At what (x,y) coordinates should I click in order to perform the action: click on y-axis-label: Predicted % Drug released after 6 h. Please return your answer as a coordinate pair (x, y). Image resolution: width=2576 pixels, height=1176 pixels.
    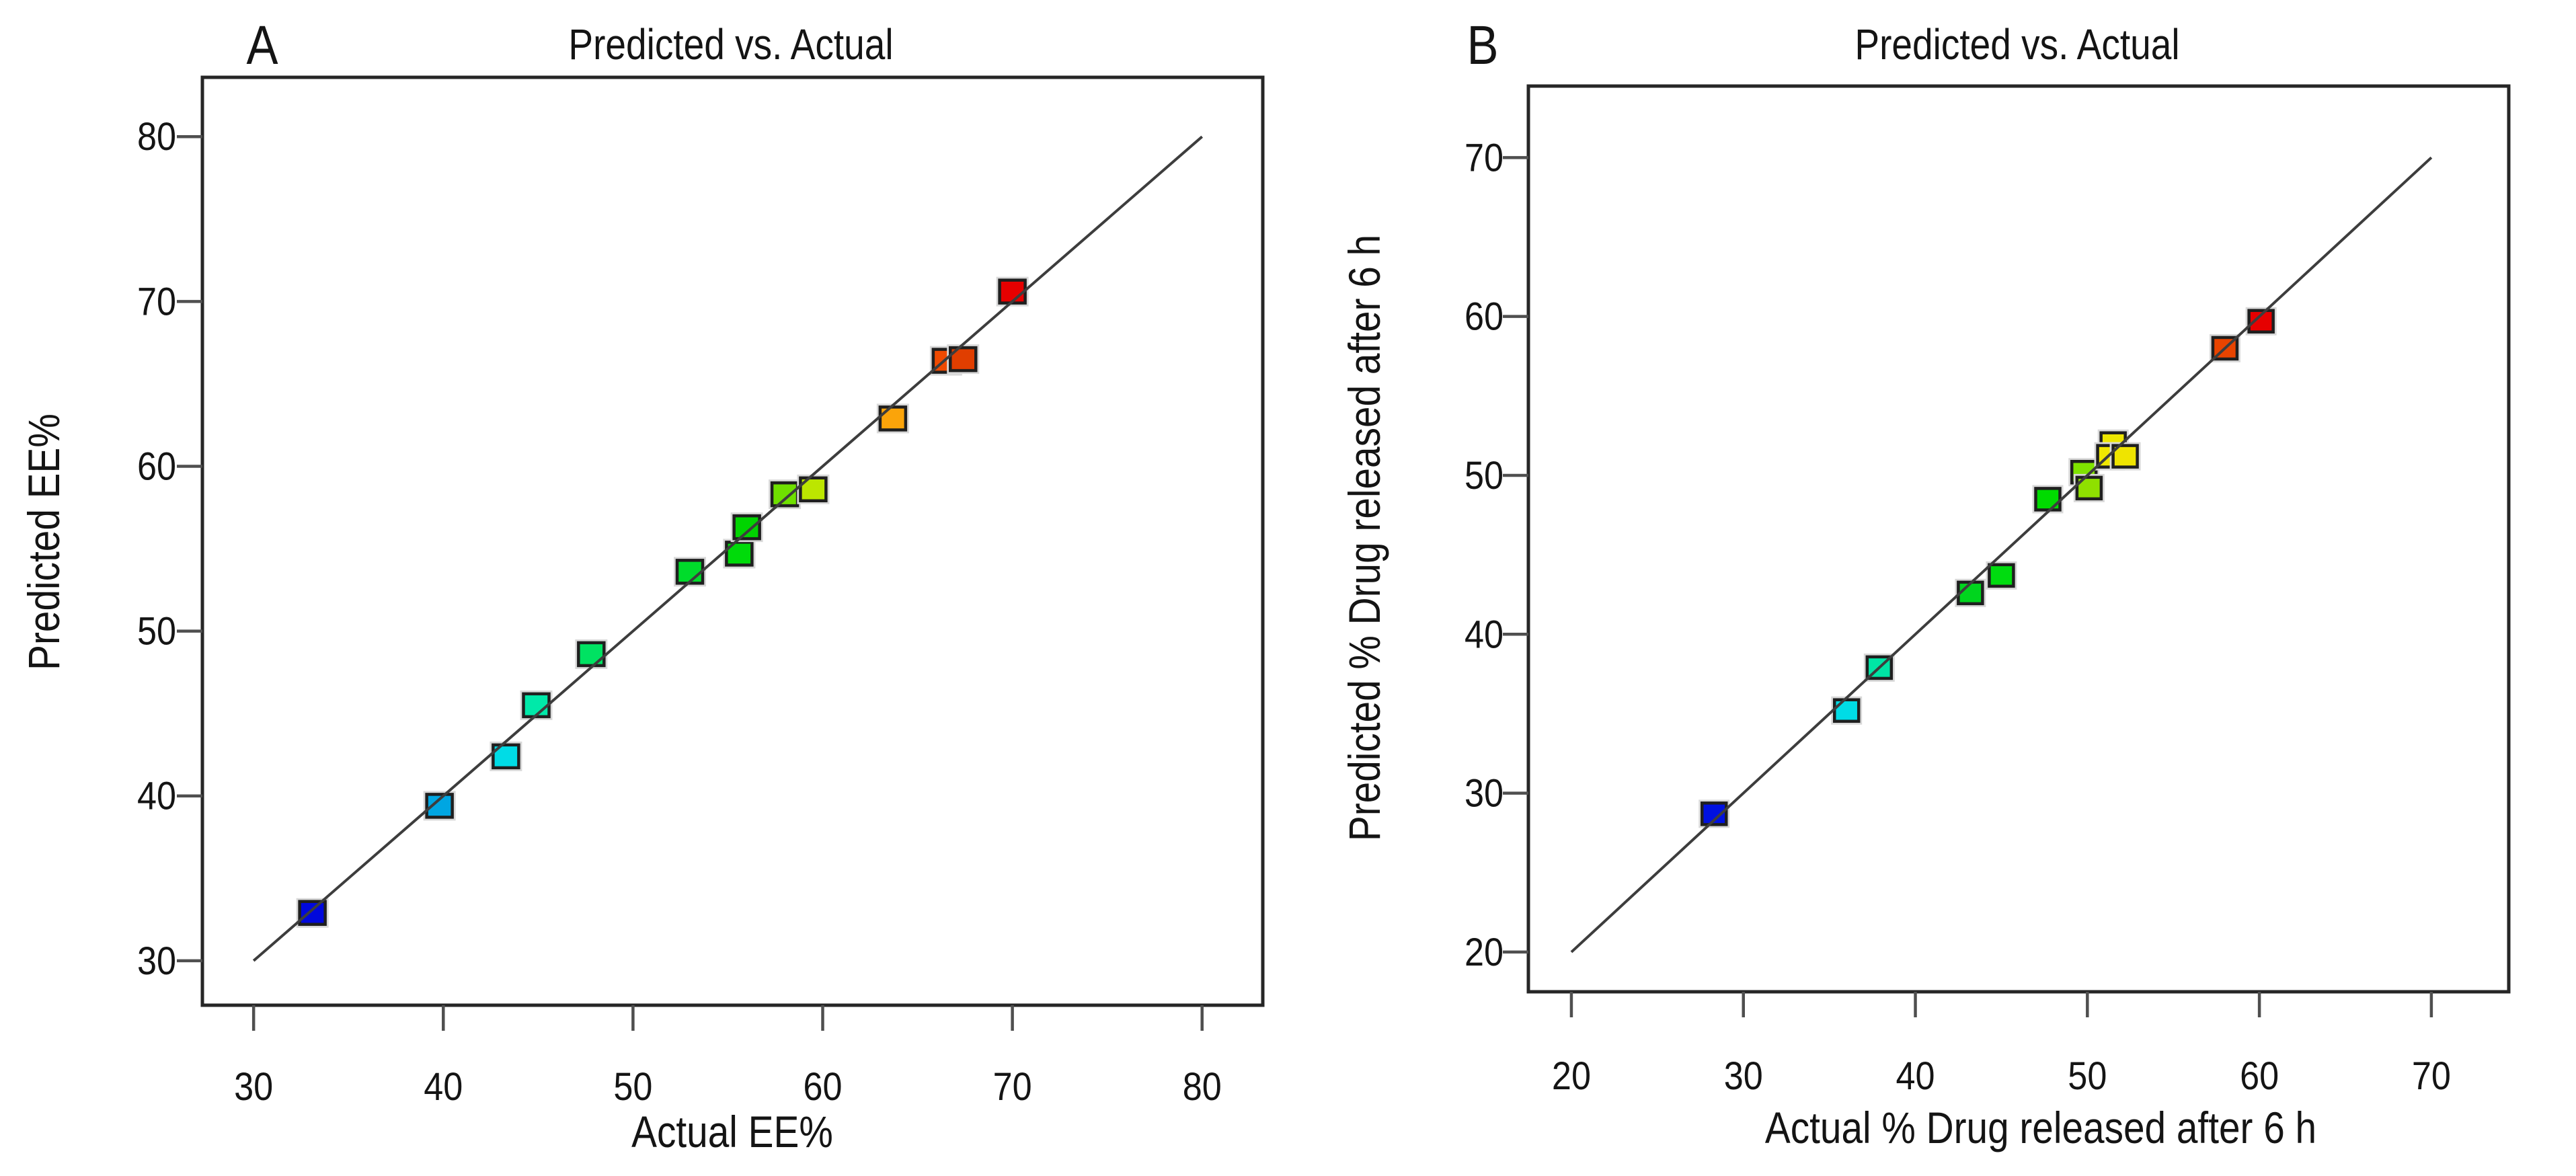
    Looking at the image, I should click on (1365, 538).